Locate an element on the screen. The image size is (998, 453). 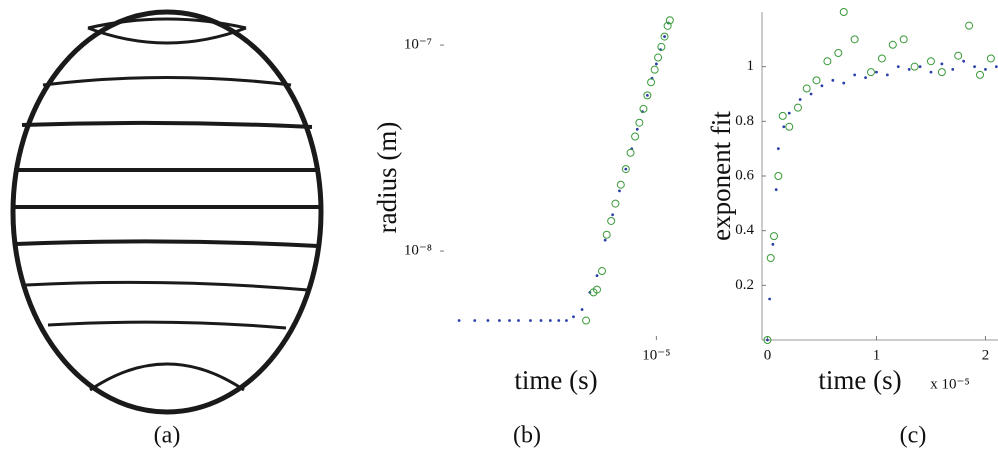
x-tick-label: 1 is located at coordinates (877, 355).